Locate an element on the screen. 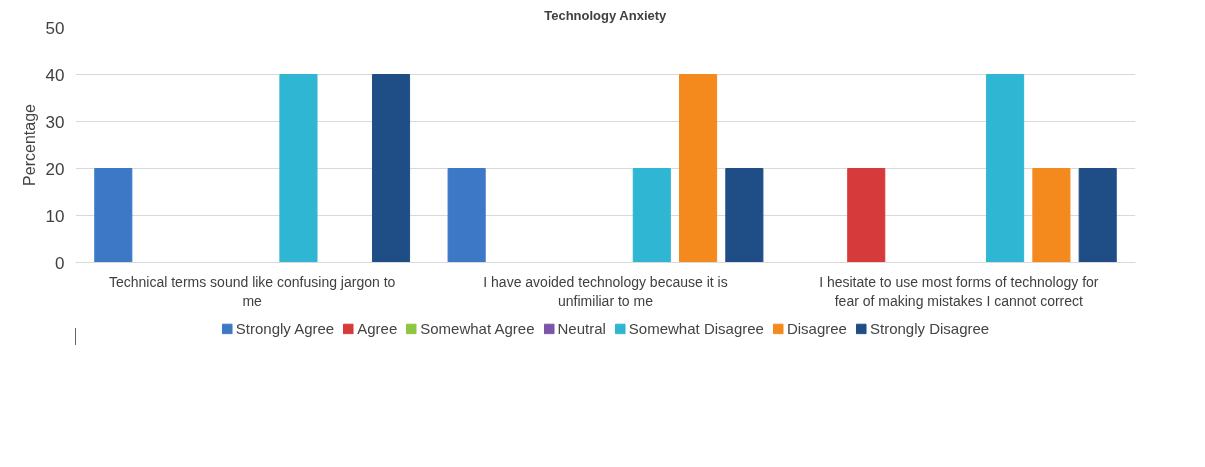 The image size is (1205, 467). y-tick-label: 0 is located at coordinates (60, 263).